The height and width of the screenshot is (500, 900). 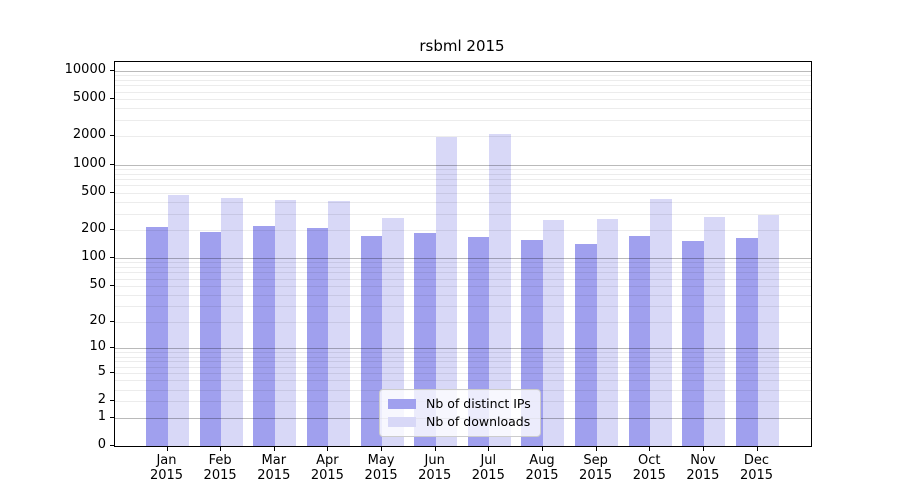 I want to click on y-tick-label: 50, so click(x=97, y=284).